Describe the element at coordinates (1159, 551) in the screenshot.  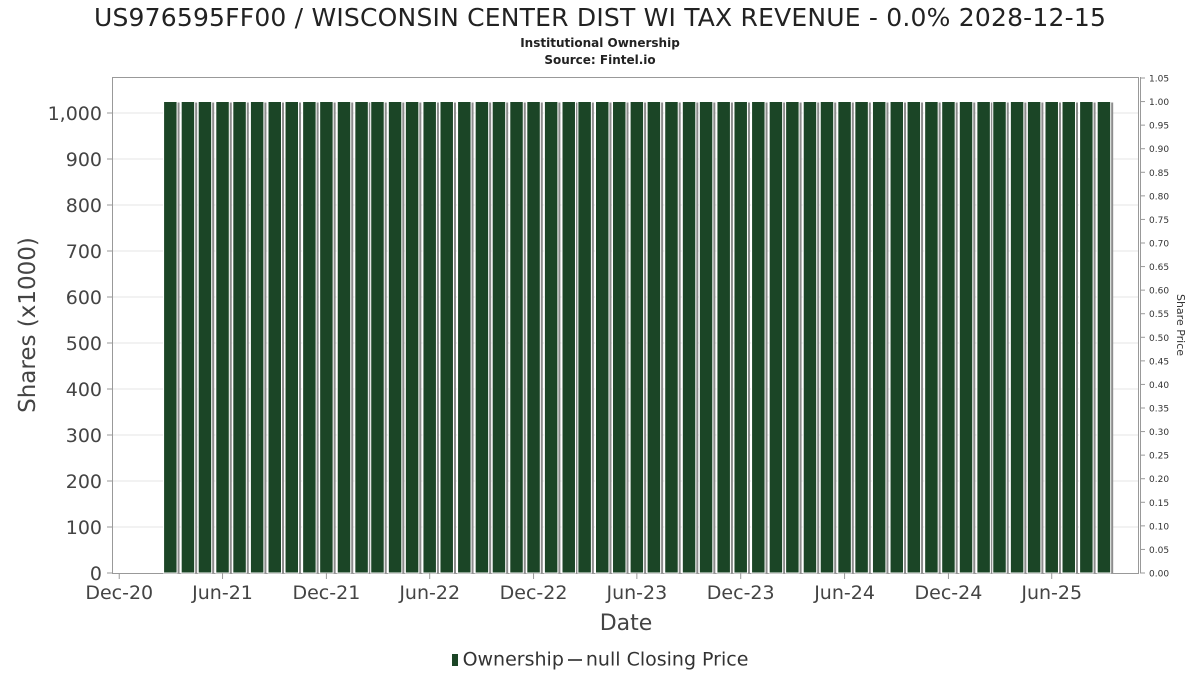
I see `y2-tick-label: 0.05` at that location.